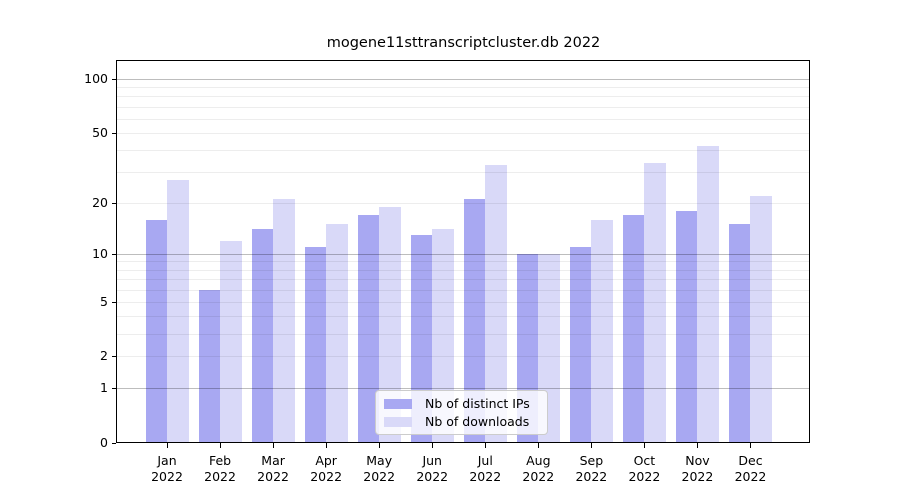 The width and height of the screenshot is (900, 500). I want to click on x-tick-mark-aug, so click(538, 445).